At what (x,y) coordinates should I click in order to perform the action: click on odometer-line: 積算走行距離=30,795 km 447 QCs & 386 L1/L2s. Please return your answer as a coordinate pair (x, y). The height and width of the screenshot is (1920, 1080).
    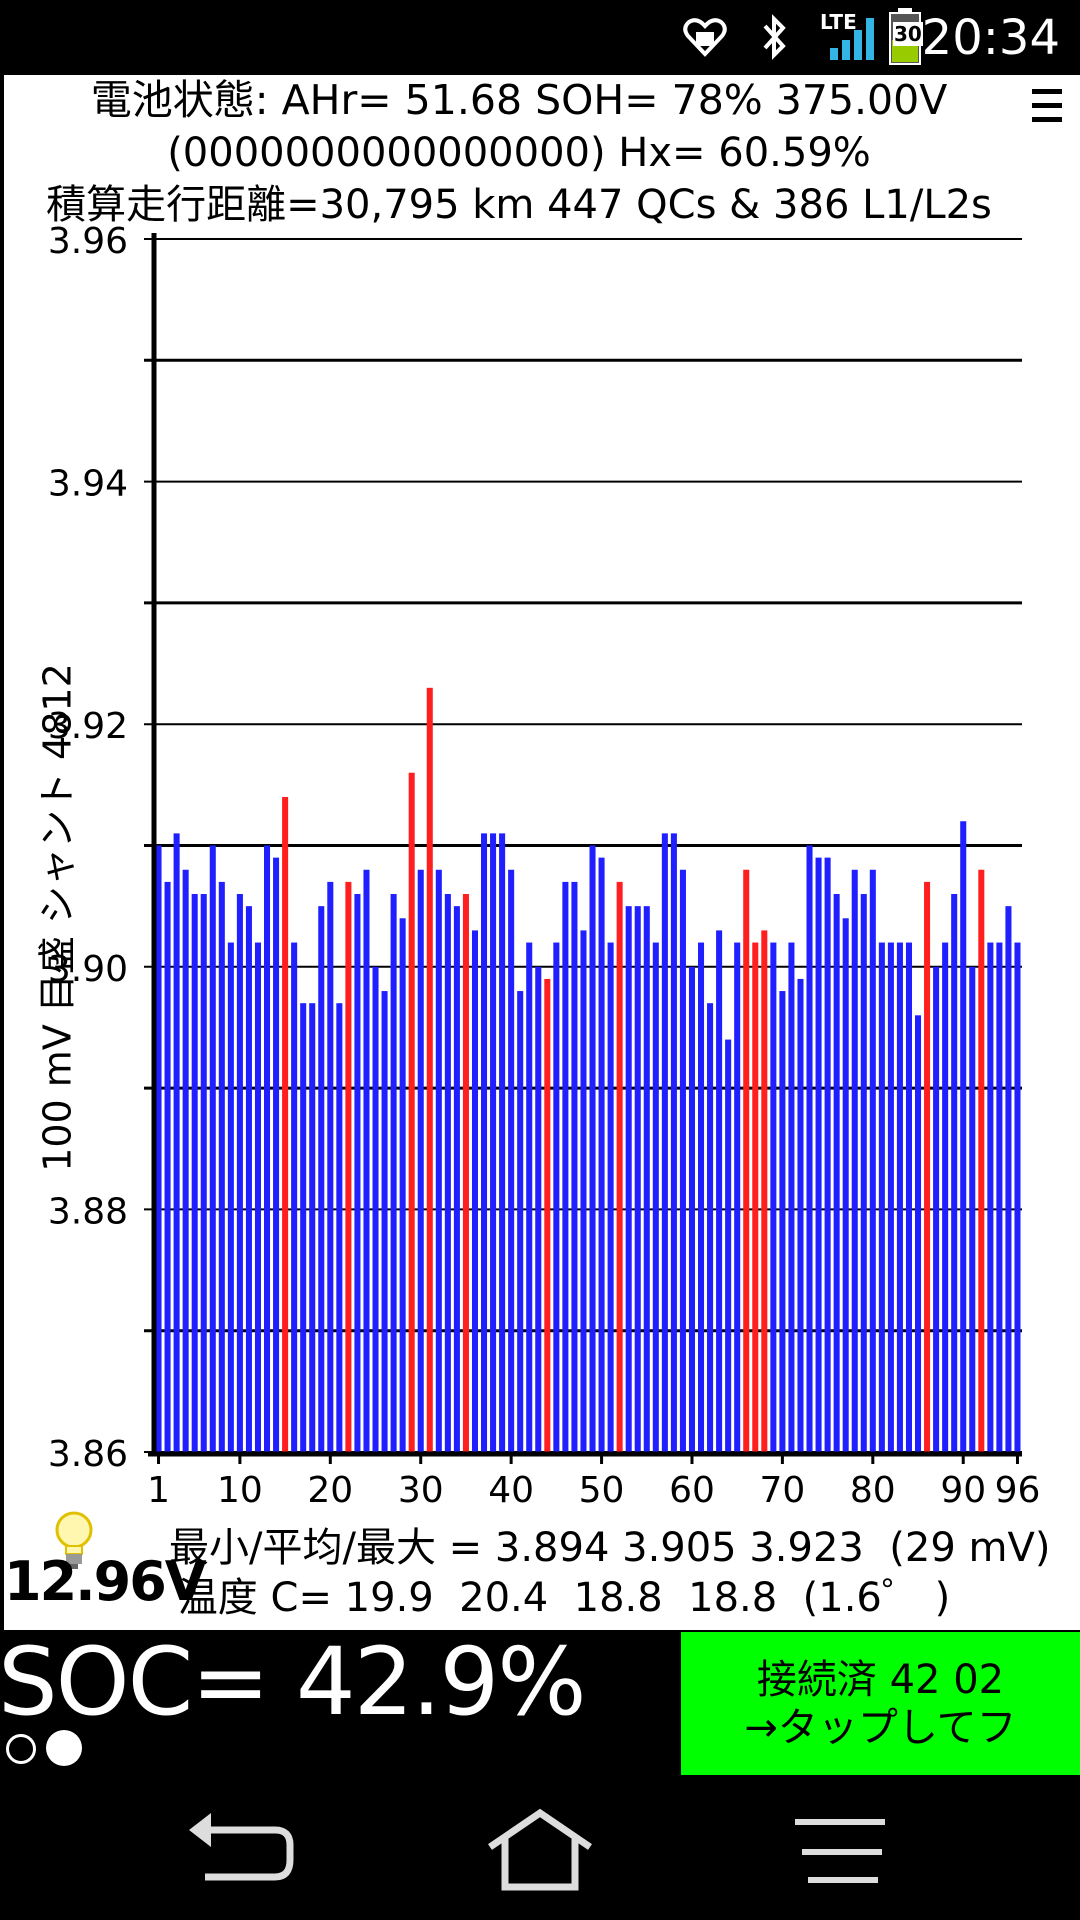
    Looking at the image, I should click on (519, 205).